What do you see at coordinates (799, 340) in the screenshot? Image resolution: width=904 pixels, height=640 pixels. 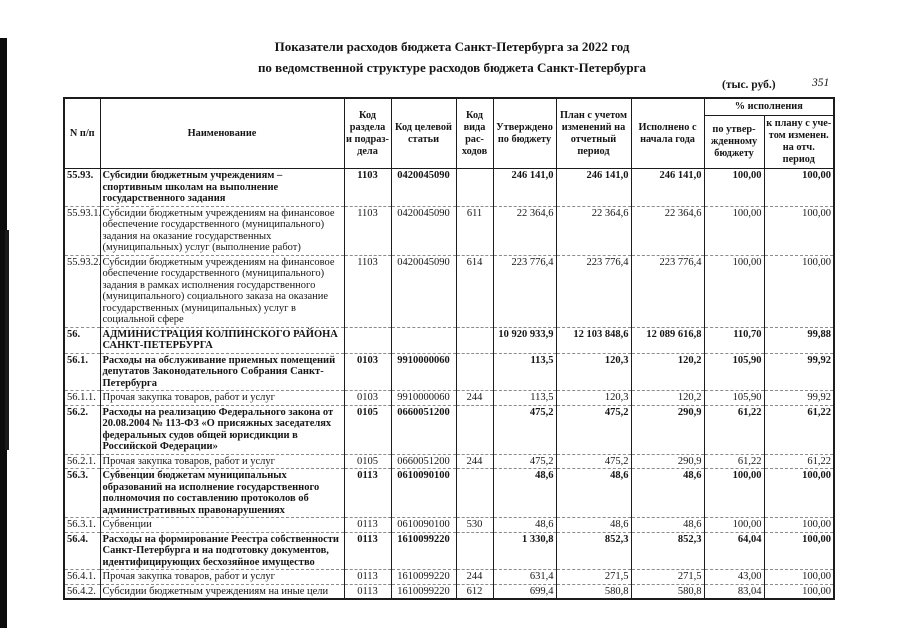 I see `cell-pct_plan: 99,88` at bounding box center [799, 340].